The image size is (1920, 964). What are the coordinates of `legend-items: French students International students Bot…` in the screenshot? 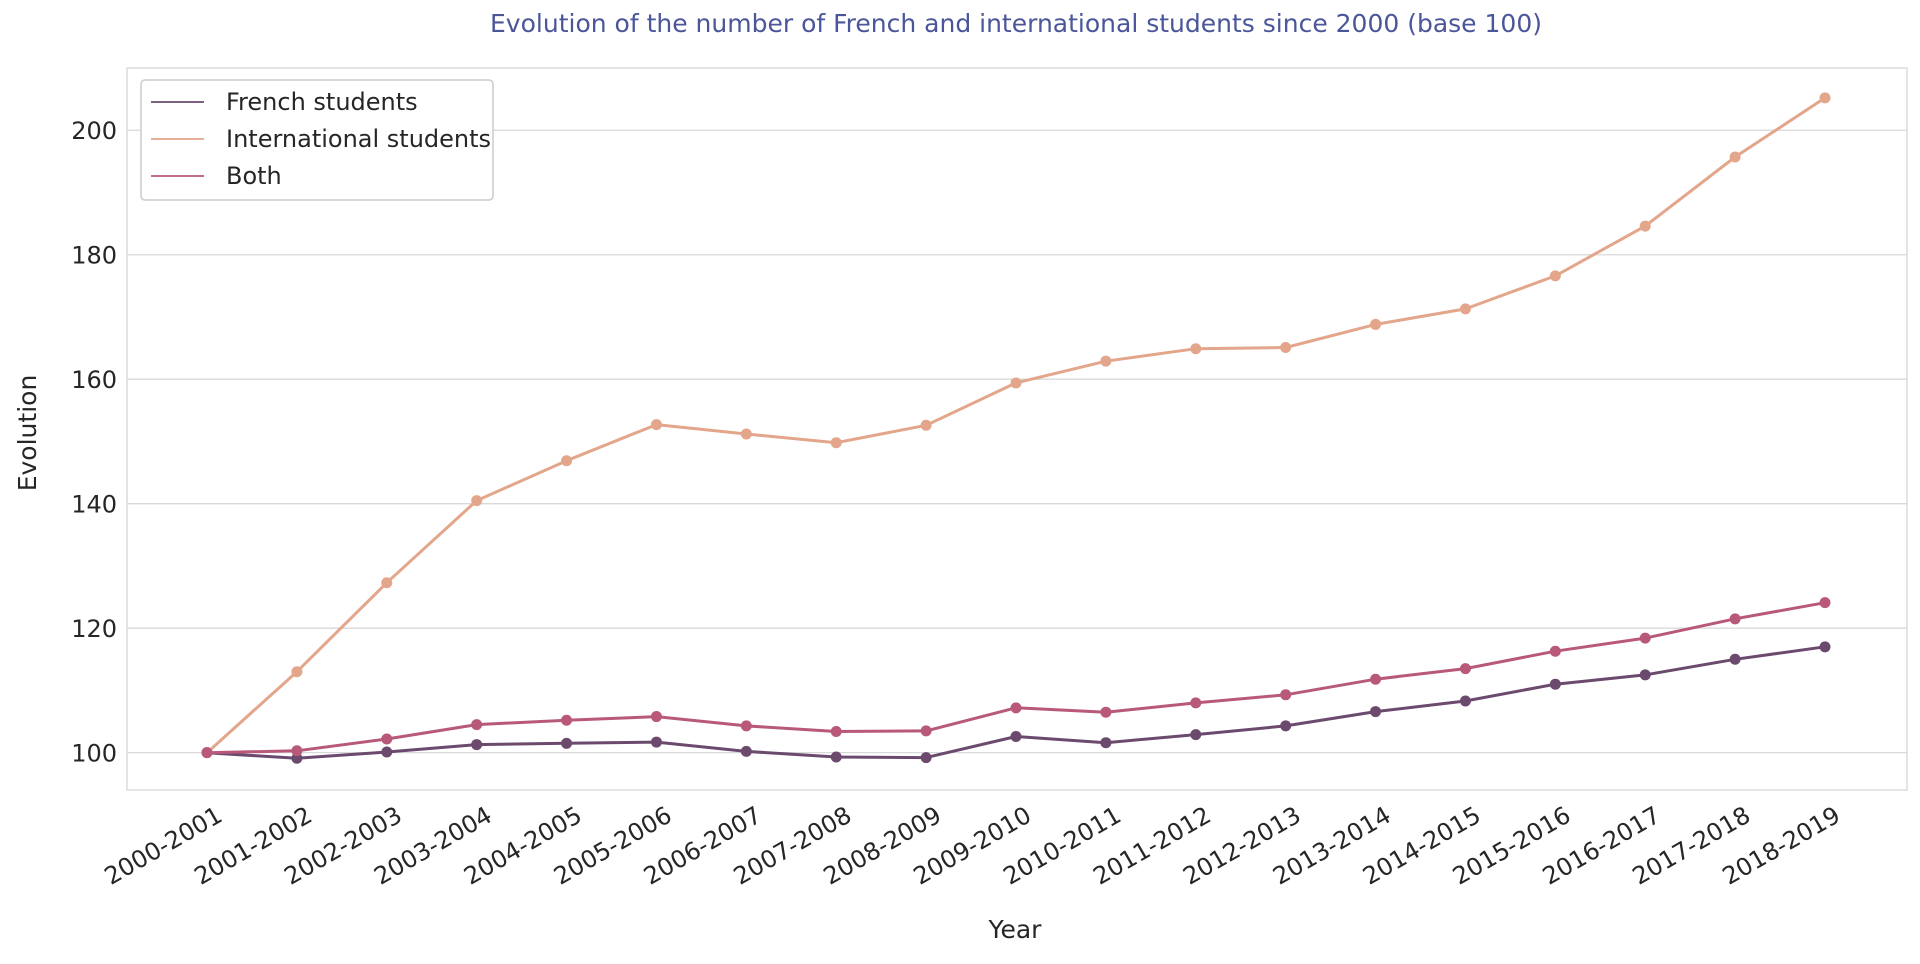 It's located at (321, 139).